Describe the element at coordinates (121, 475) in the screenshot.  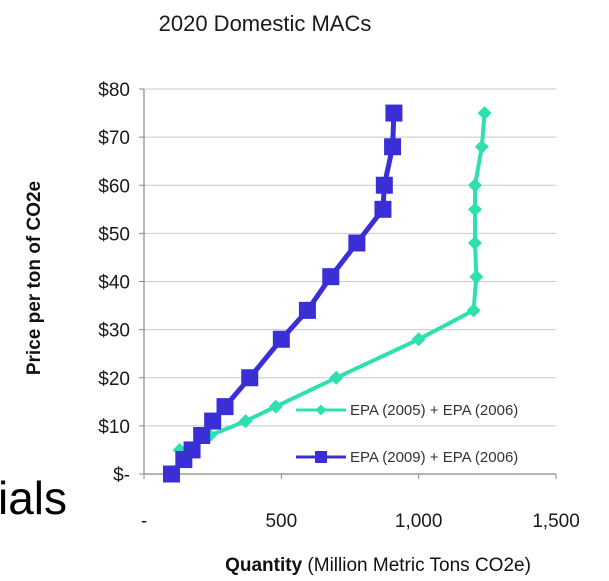
I see `y-tick-label-0: $-` at that location.